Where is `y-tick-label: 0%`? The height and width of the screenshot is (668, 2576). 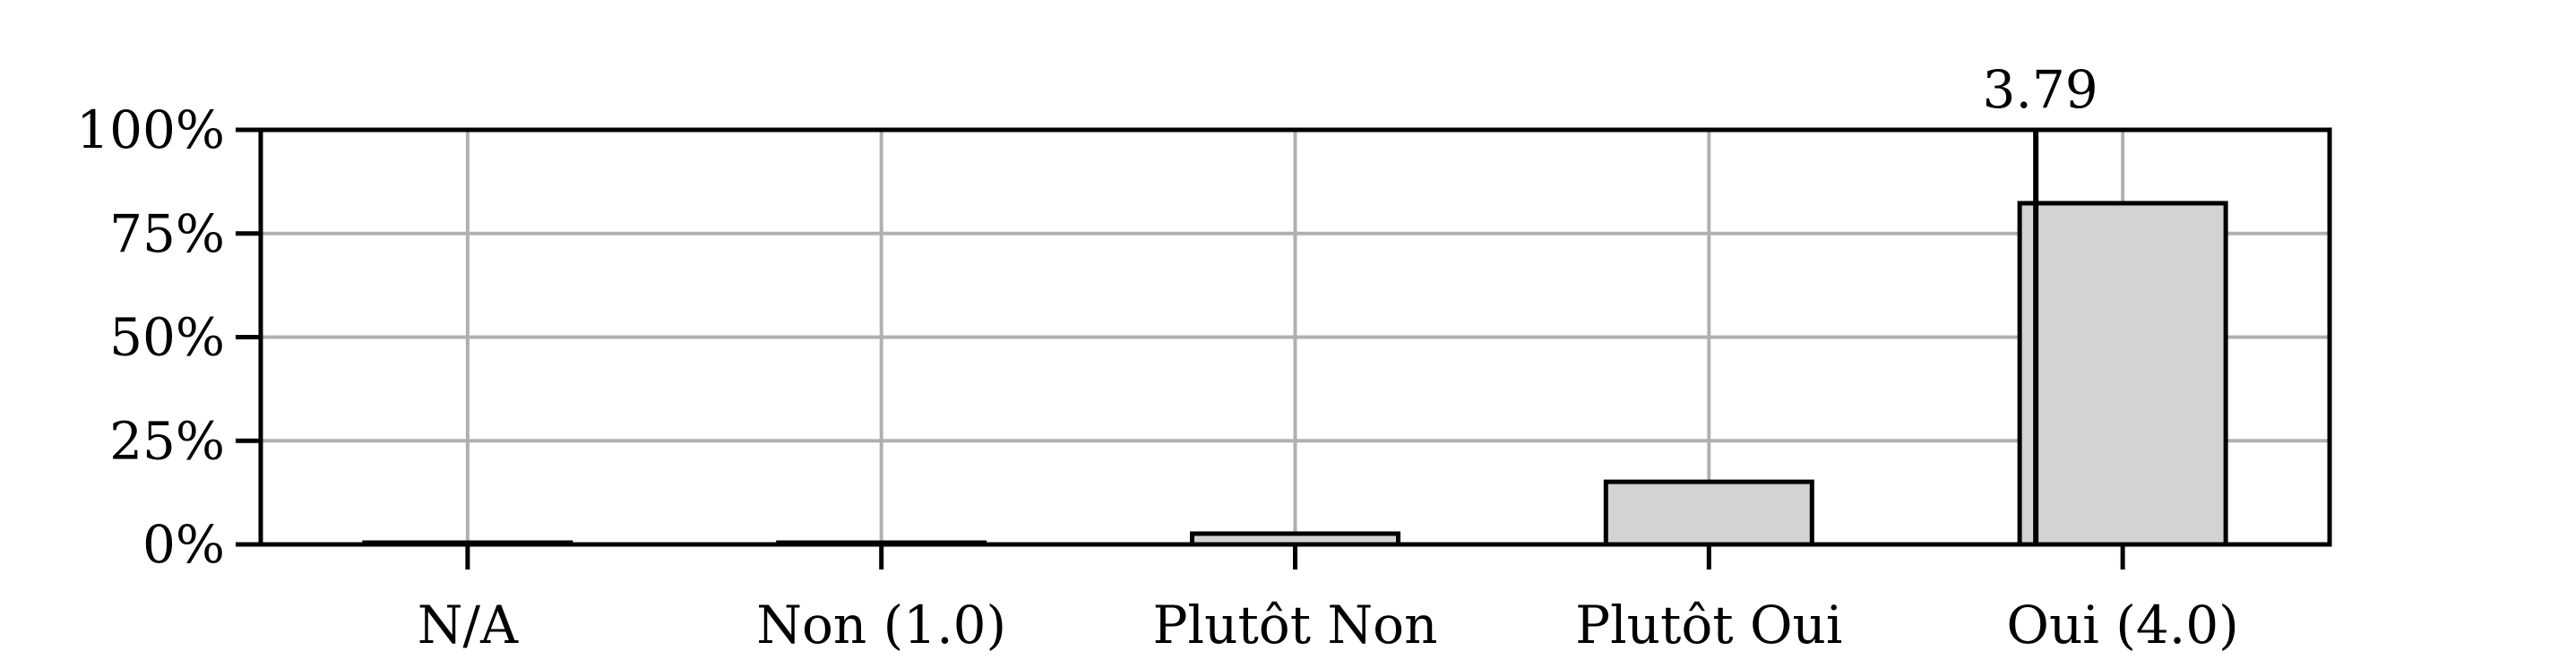 y-tick-label: 0% is located at coordinates (183, 545).